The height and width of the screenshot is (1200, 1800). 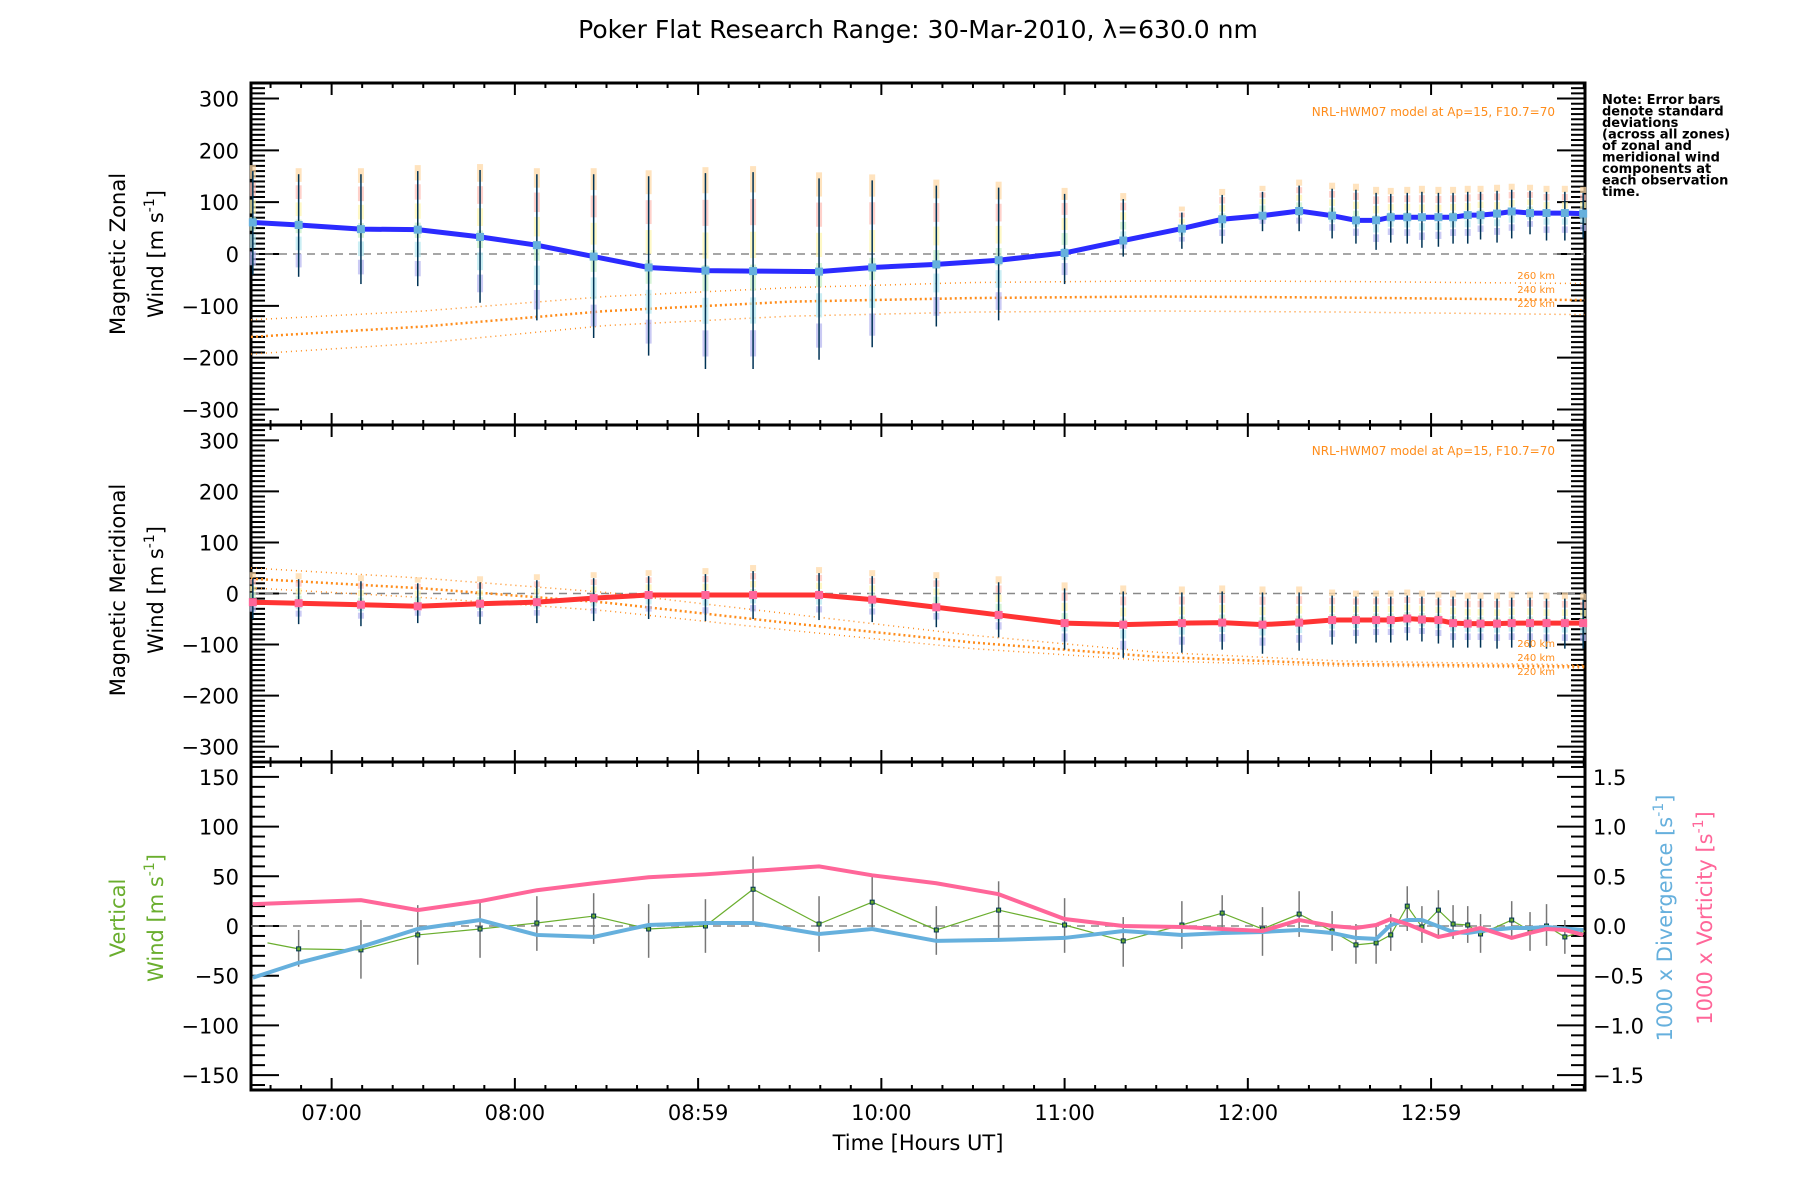 What do you see at coordinates (1248, 1113) in the screenshot?
I see `x-tick-label: 12:00` at bounding box center [1248, 1113].